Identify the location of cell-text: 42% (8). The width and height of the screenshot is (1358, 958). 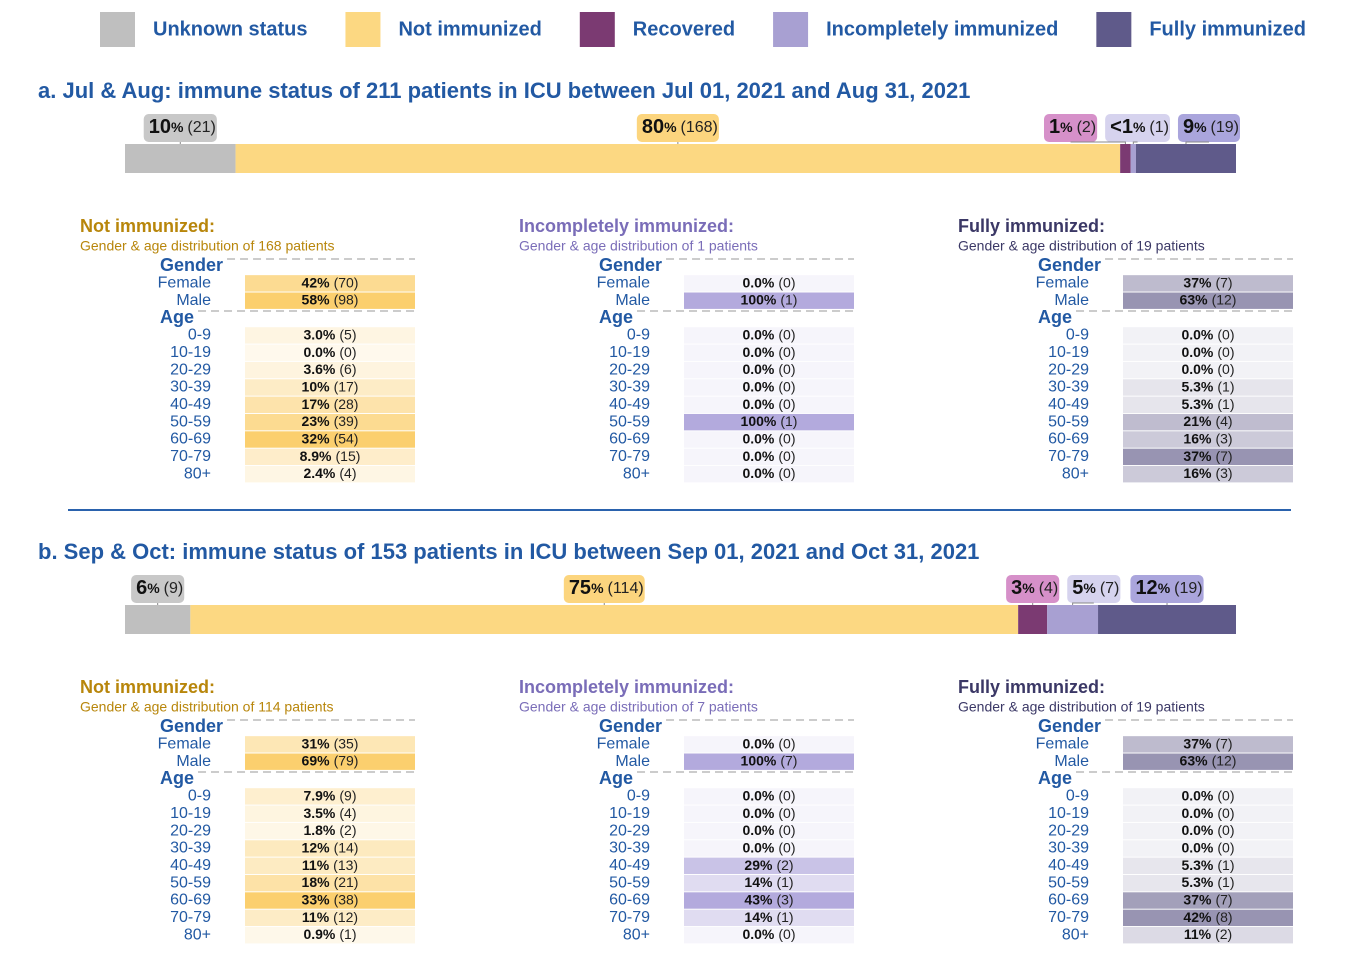
(1207, 917).